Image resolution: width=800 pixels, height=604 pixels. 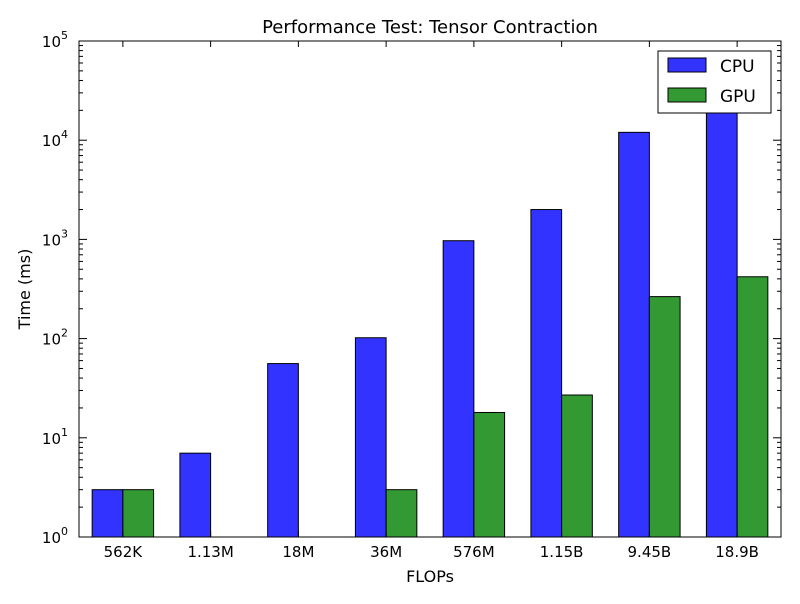 I want to click on x-axis-label: FLOPs, so click(x=430, y=576).